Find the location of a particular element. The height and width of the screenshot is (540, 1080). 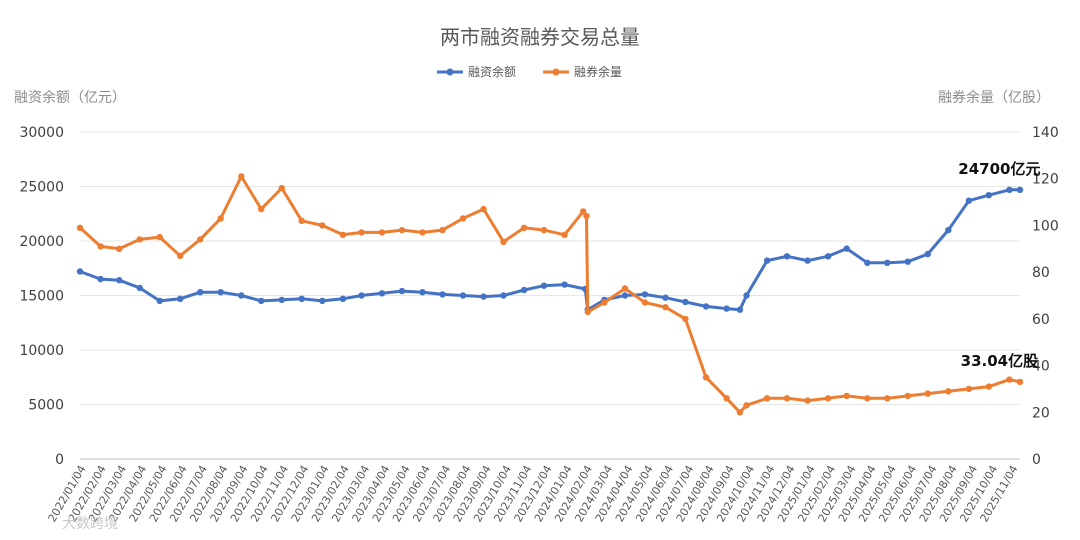

y-axis-right: 0 20 40 60 80 100 120 140 is located at coordinates (1045, 296).